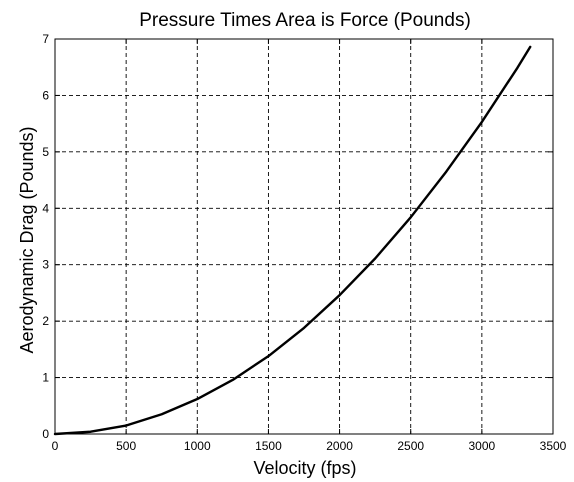 This screenshot has height=482, width=574. Describe the element at coordinates (268, 446) in the screenshot. I see `x-tick-label: 1500` at that location.